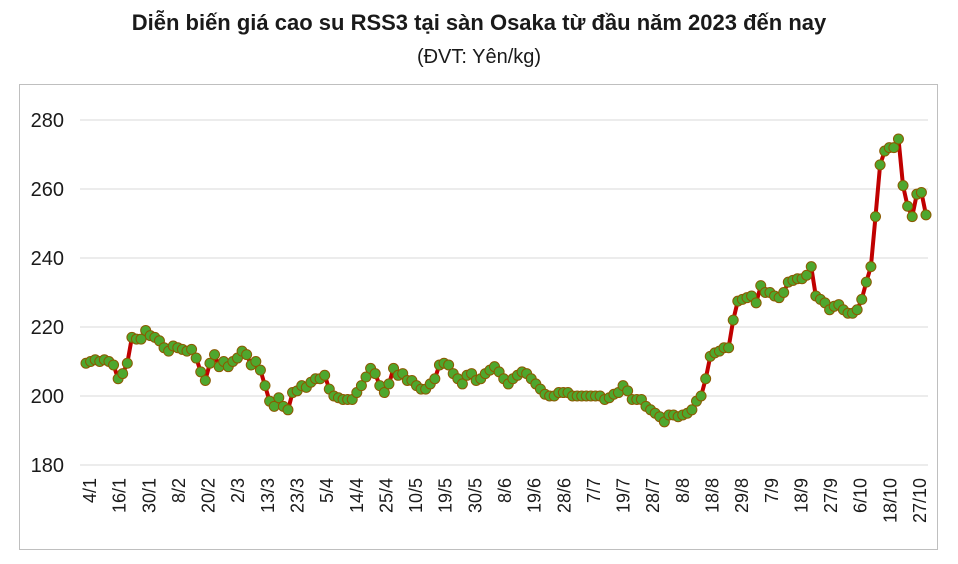  I want to click on chart-subtitle: (ĐVT: Yên/kg), so click(479, 57).